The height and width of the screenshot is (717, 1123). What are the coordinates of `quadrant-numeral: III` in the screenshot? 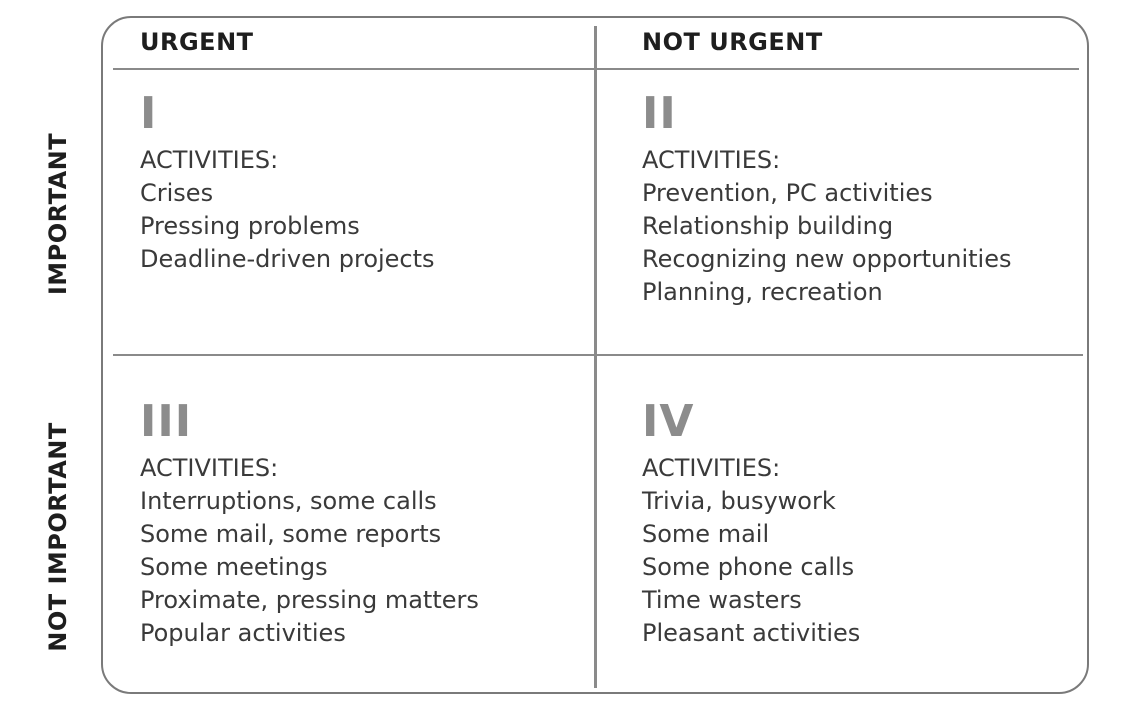 It's located at (166, 421).